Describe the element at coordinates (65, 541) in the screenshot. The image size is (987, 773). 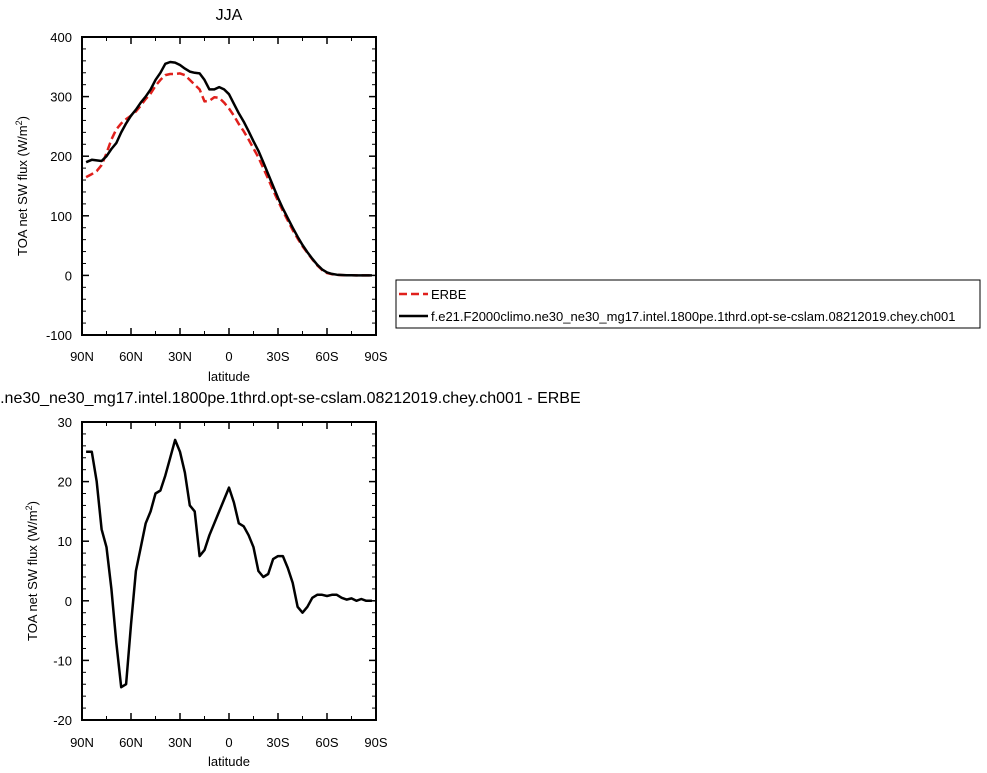
I see `y-tick-label: 10` at that location.